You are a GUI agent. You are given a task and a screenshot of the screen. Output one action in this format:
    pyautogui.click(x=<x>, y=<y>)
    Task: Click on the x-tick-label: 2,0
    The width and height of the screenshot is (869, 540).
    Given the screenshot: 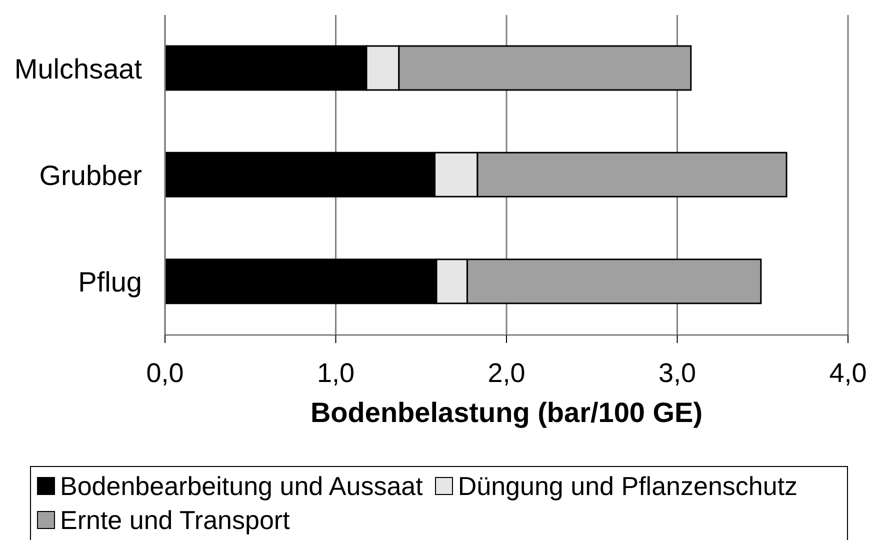 What is the action you would take?
    pyautogui.click(x=507, y=373)
    